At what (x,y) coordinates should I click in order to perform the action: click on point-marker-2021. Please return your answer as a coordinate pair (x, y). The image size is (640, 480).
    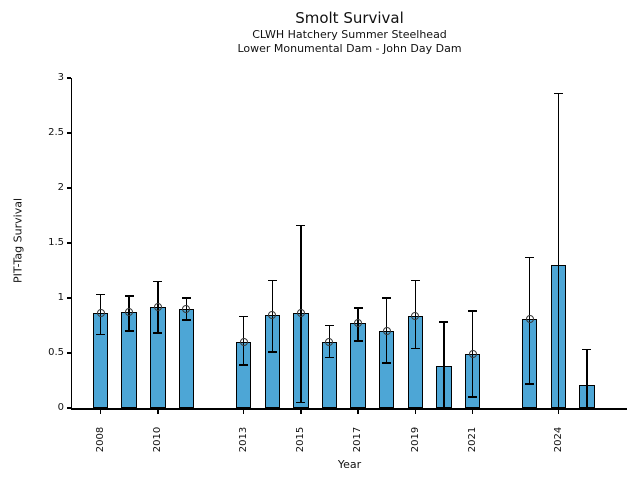
    Looking at the image, I should click on (472, 354).